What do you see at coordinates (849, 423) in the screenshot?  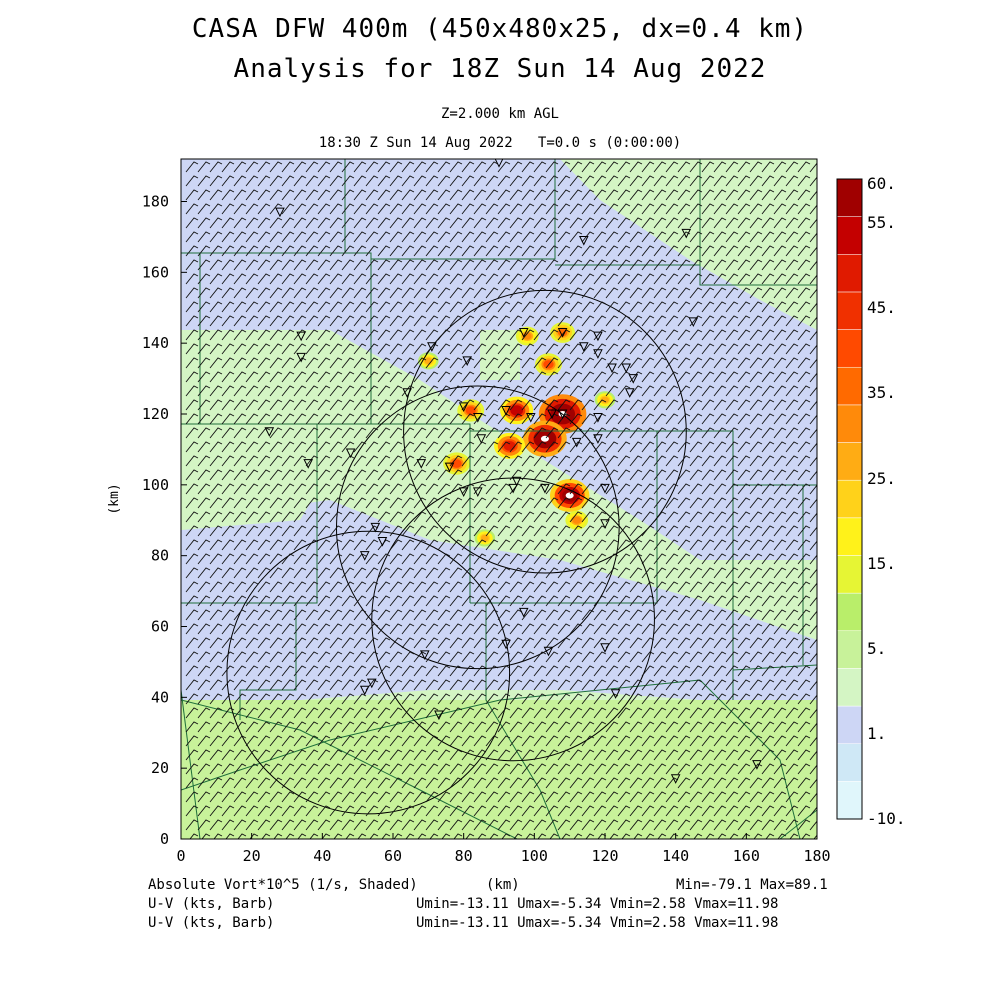 I see `colorbar-swatch` at bounding box center [849, 423].